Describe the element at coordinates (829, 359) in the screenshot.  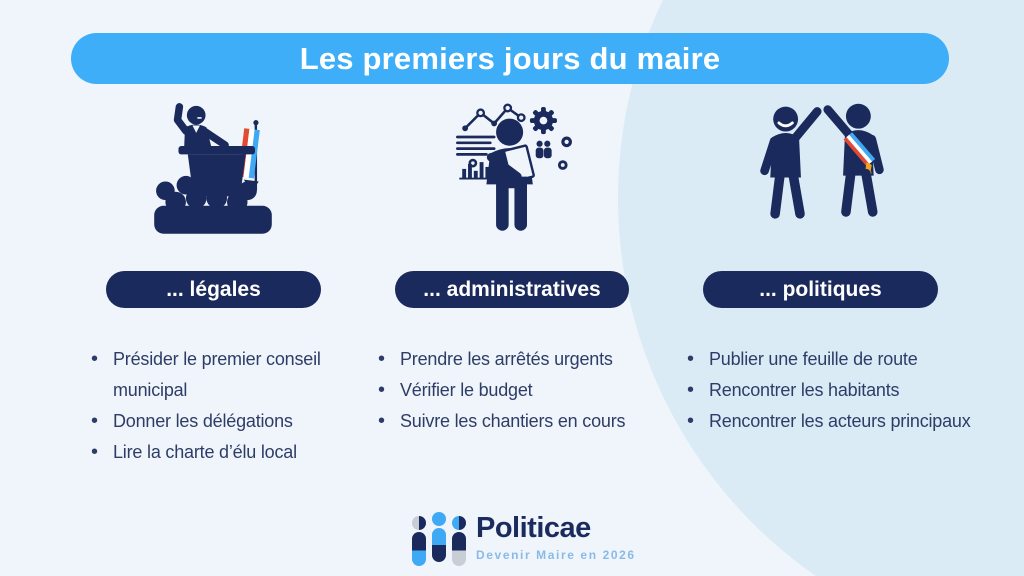
I see `list-item: Publier une feuille de route` at that location.